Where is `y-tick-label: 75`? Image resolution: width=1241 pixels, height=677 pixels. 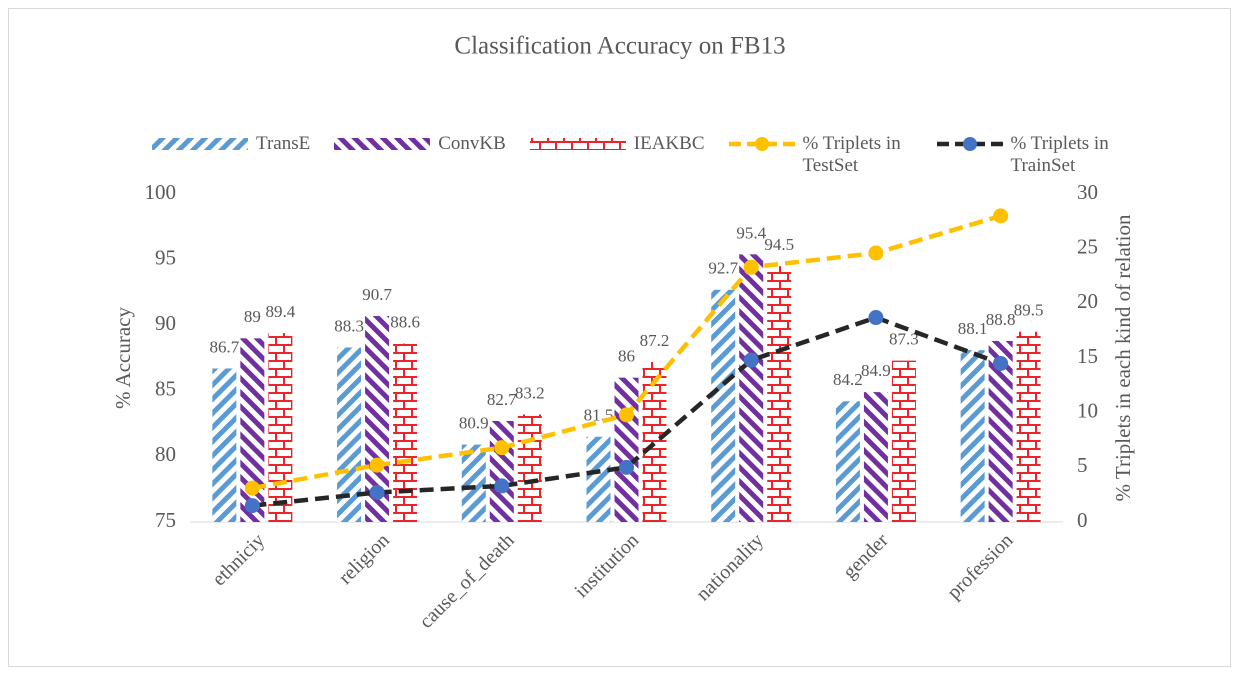
y-tick-label: 75 is located at coordinates (165, 520).